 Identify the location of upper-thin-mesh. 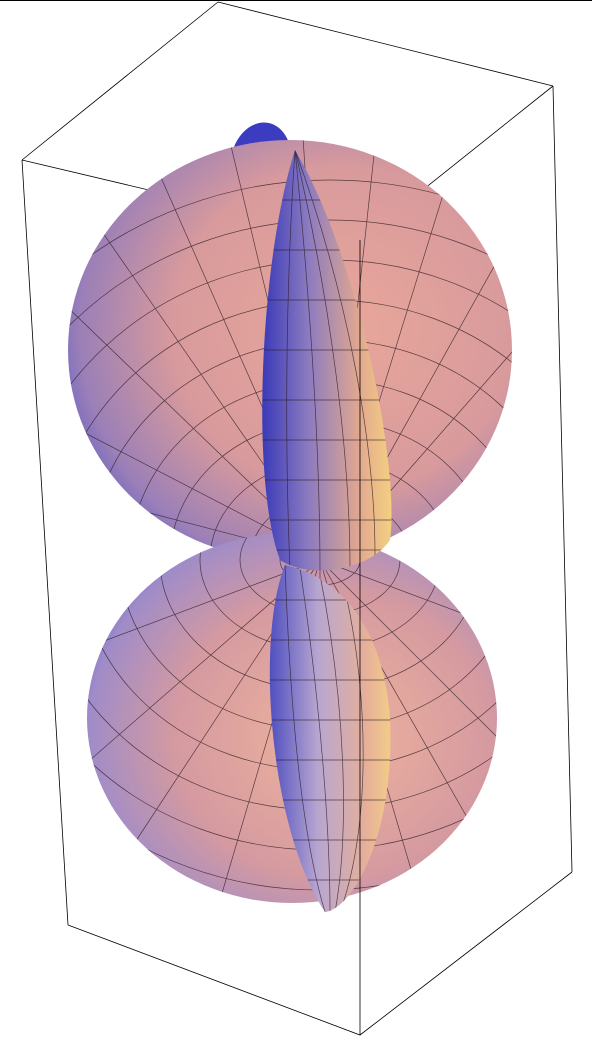
(327, 360).